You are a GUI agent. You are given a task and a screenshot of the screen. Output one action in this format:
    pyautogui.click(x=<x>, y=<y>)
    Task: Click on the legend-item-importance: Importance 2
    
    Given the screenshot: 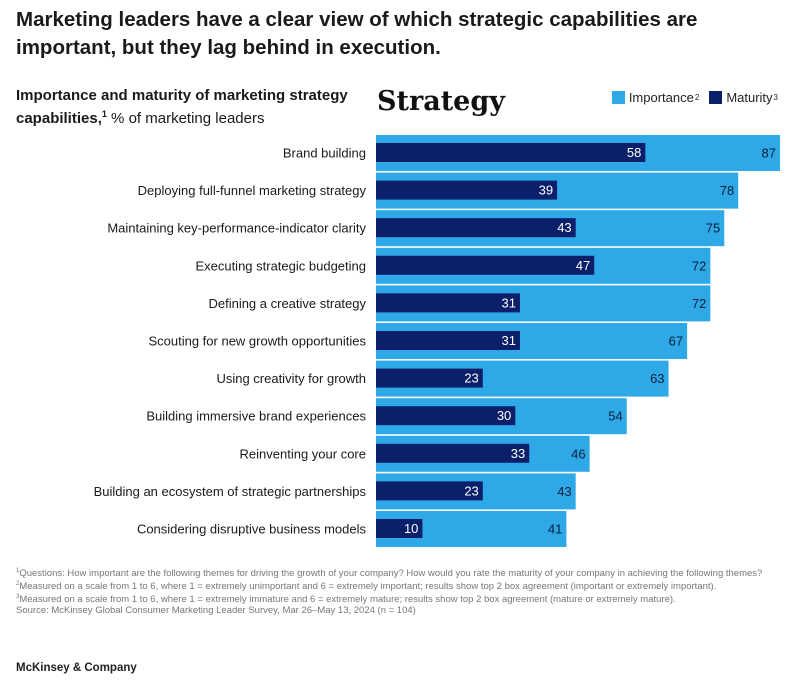 What is the action you would take?
    pyautogui.click(x=655, y=97)
    